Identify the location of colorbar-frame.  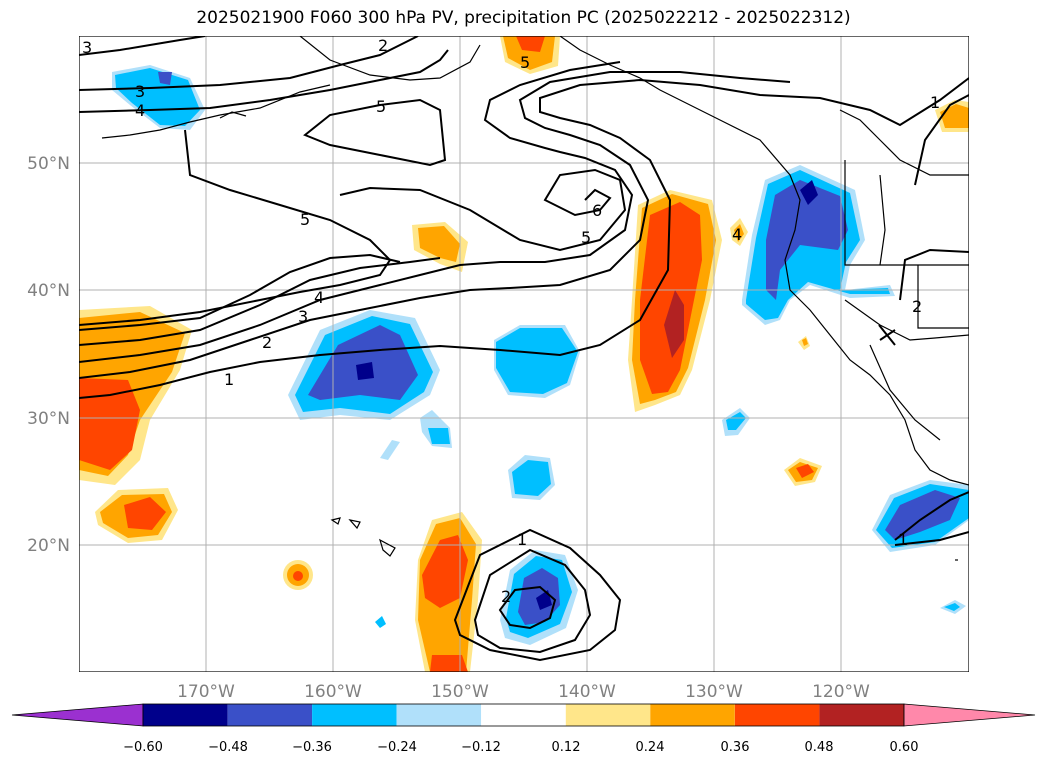
(523, 715).